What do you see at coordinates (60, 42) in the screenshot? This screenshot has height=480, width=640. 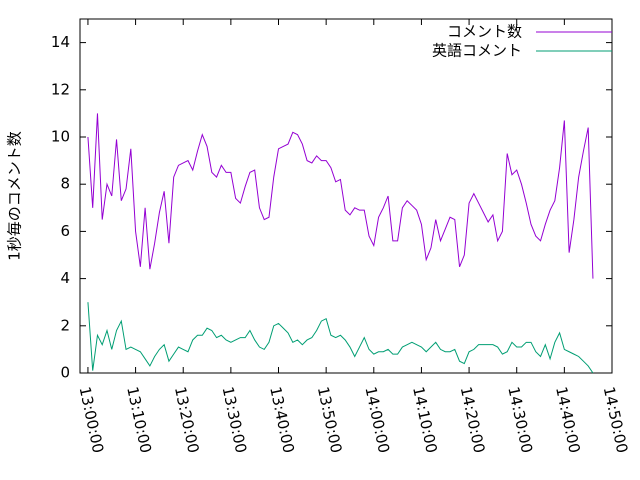 I see `y-tick-label: 14` at bounding box center [60, 42].